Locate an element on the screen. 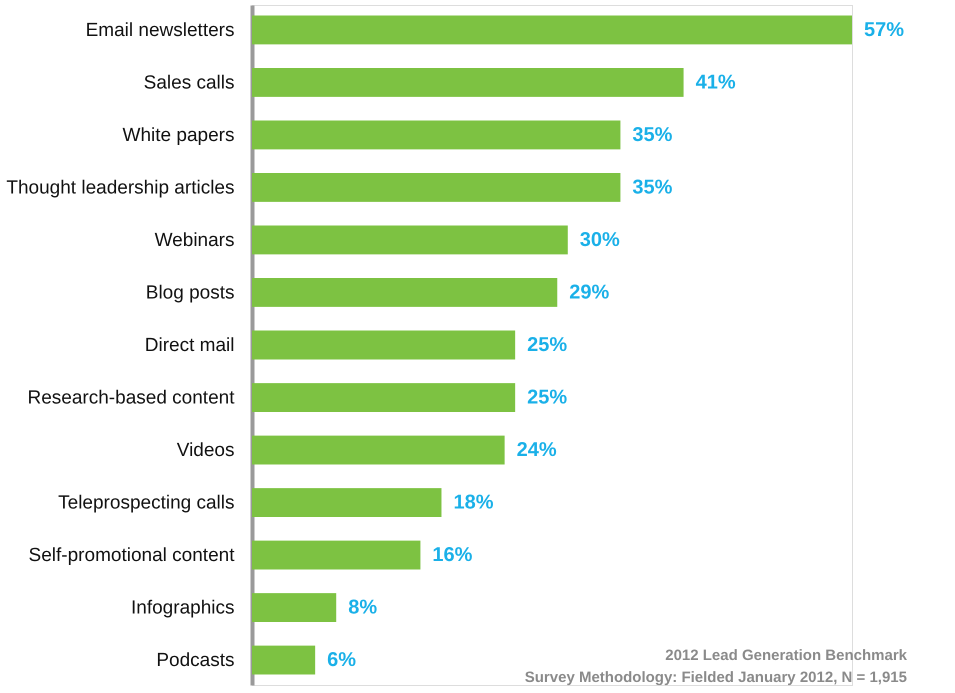 This screenshot has height=693, width=955. y-tick-label: Sales calls is located at coordinates (189, 83).